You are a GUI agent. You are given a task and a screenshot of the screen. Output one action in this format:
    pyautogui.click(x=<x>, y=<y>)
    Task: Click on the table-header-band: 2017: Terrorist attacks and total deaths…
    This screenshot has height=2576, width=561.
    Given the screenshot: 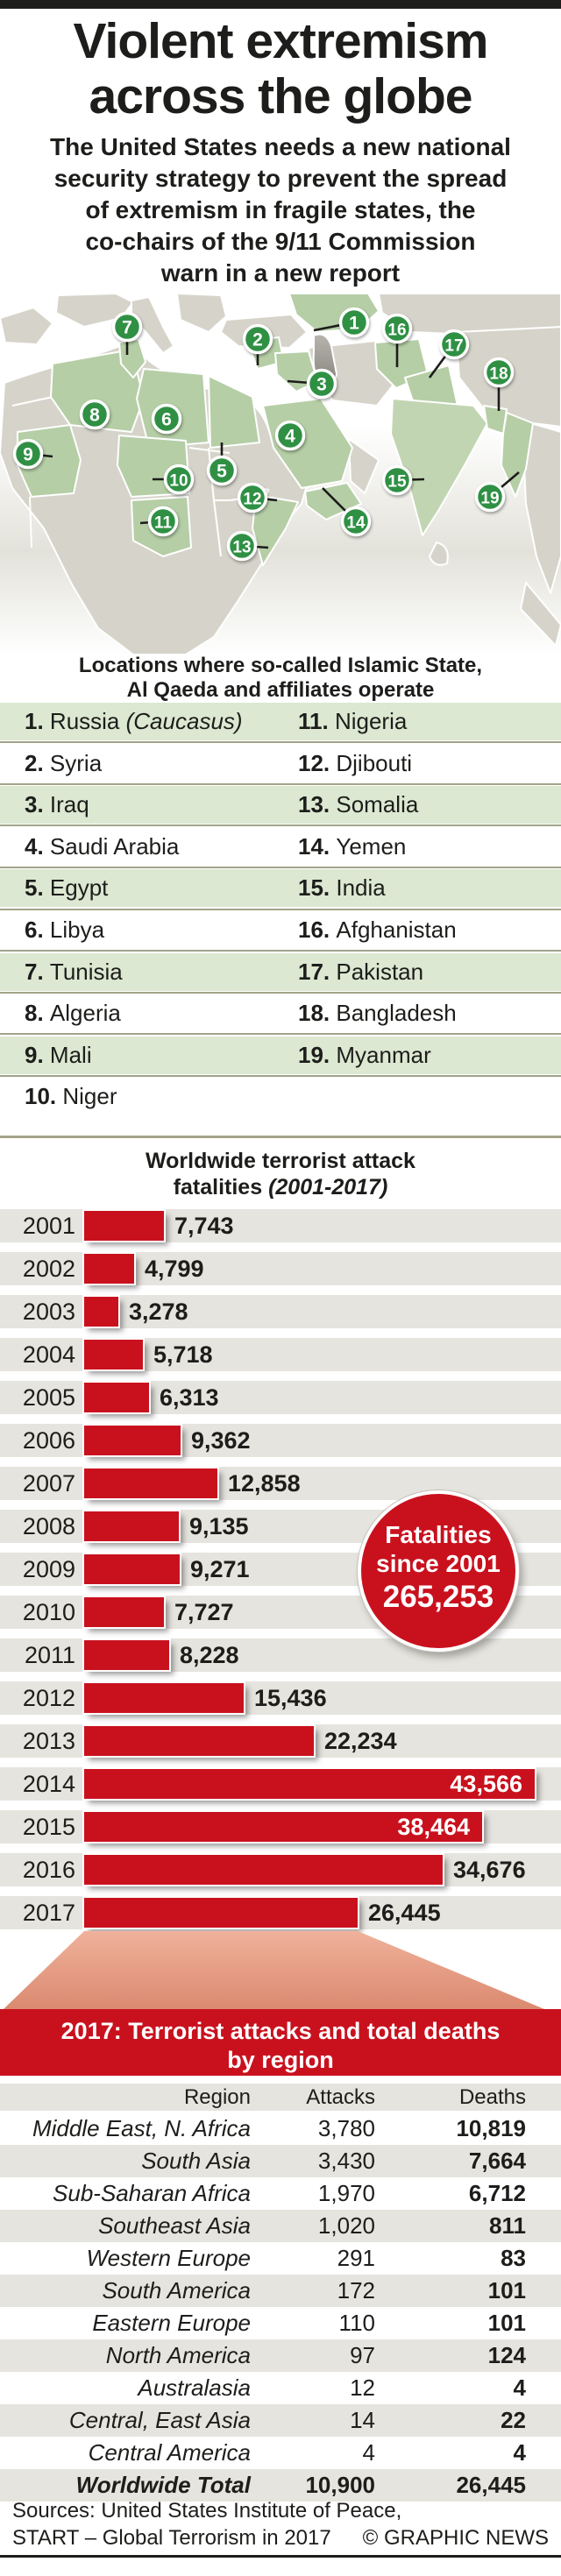 What is the action you would take?
    pyautogui.click(x=280, y=2042)
    